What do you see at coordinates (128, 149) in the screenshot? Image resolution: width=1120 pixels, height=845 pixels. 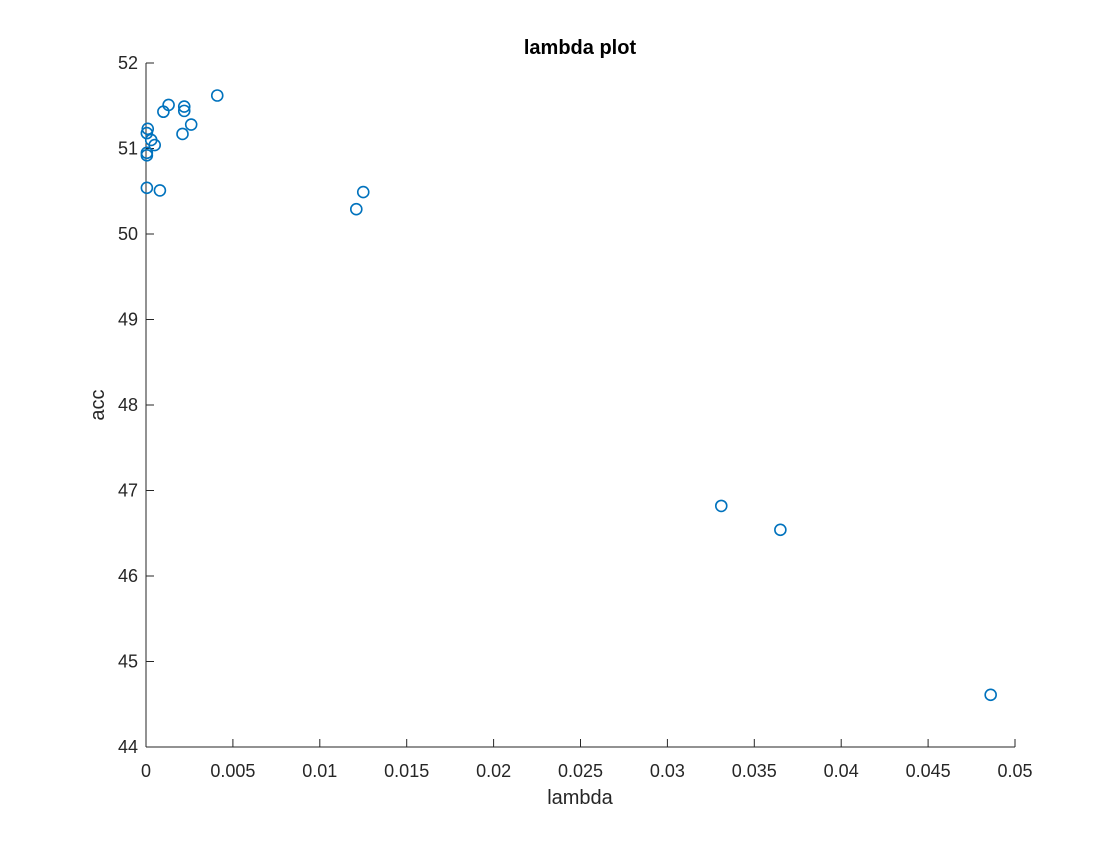 I see `y-tick-label: 51` at bounding box center [128, 149].